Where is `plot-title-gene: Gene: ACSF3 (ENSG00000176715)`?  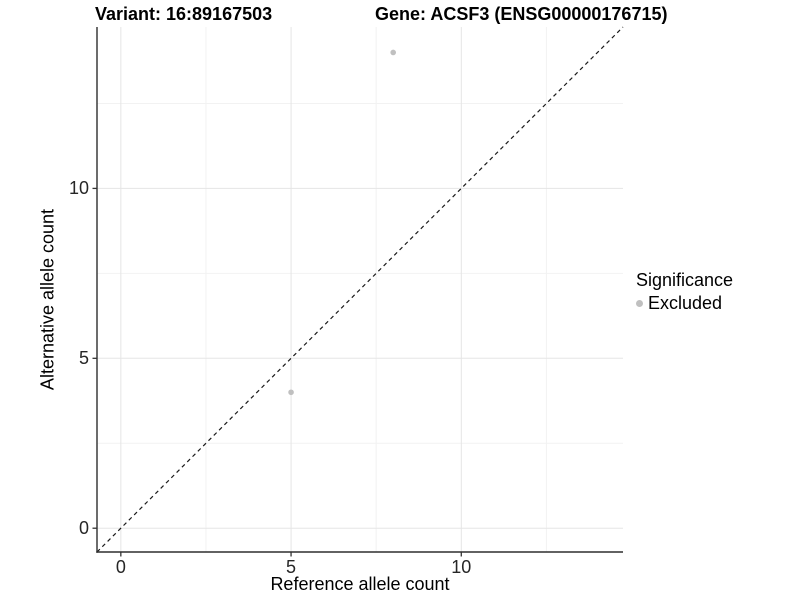
plot-title-gene: Gene: ACSF3 (ENSG00000176715) is located at coordinates (521, 14).